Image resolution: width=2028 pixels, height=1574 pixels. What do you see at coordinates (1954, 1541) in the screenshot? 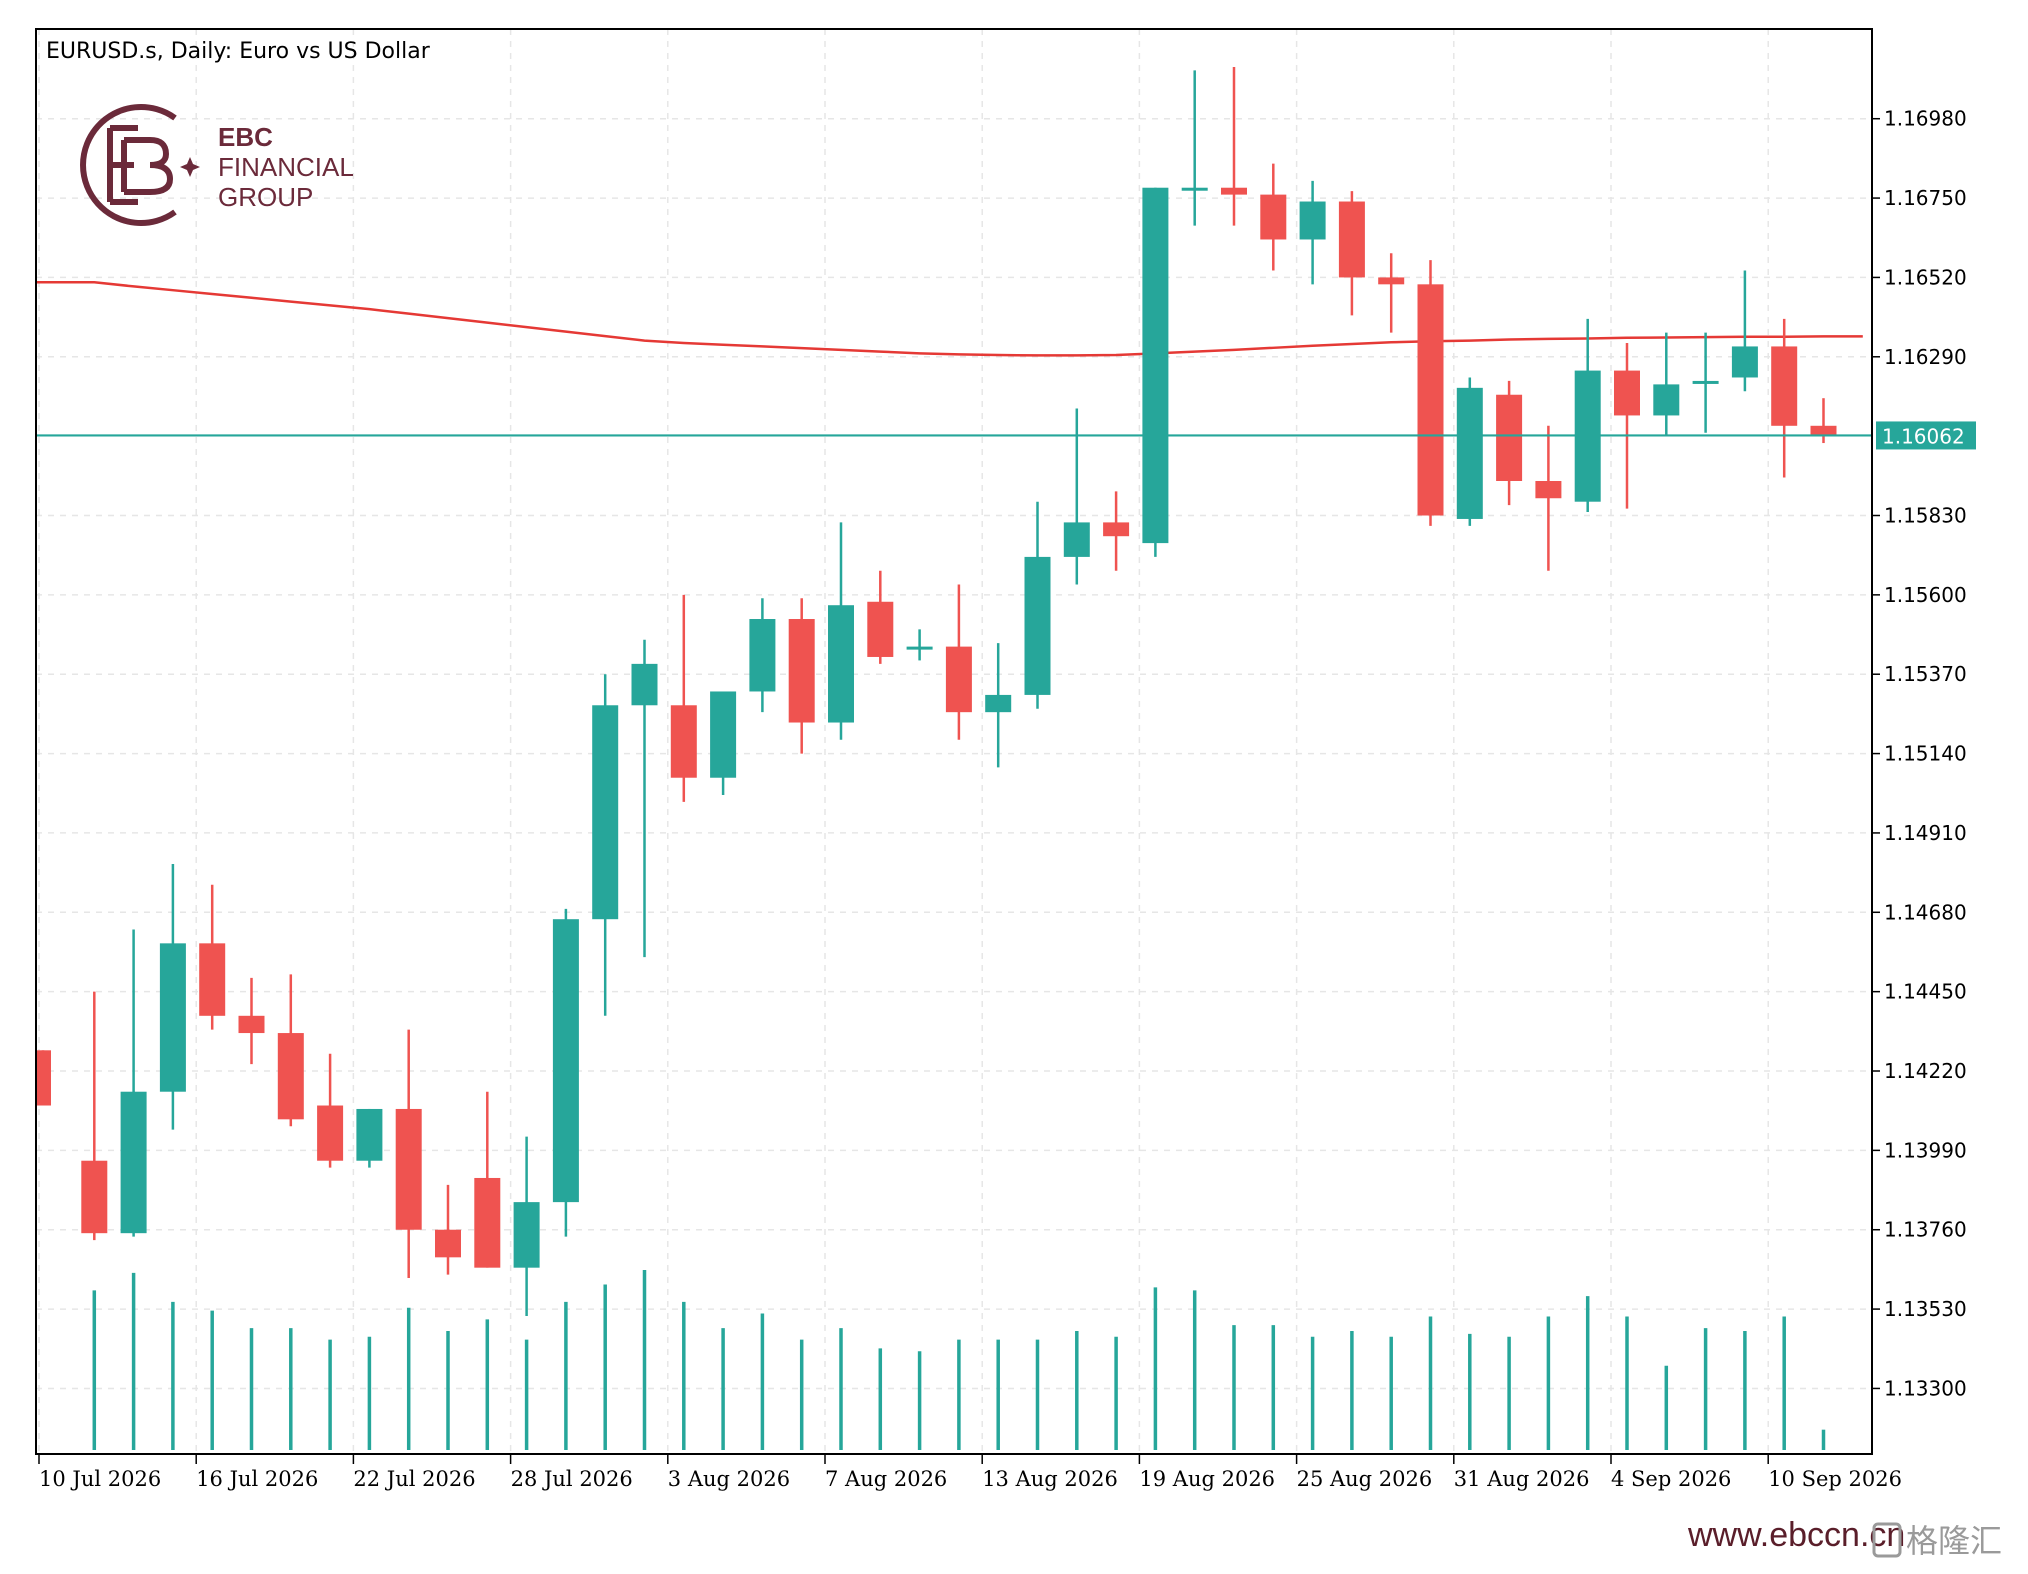
I see `source-mark-text: 格隆汇` at bounding box center [1954, 1541].